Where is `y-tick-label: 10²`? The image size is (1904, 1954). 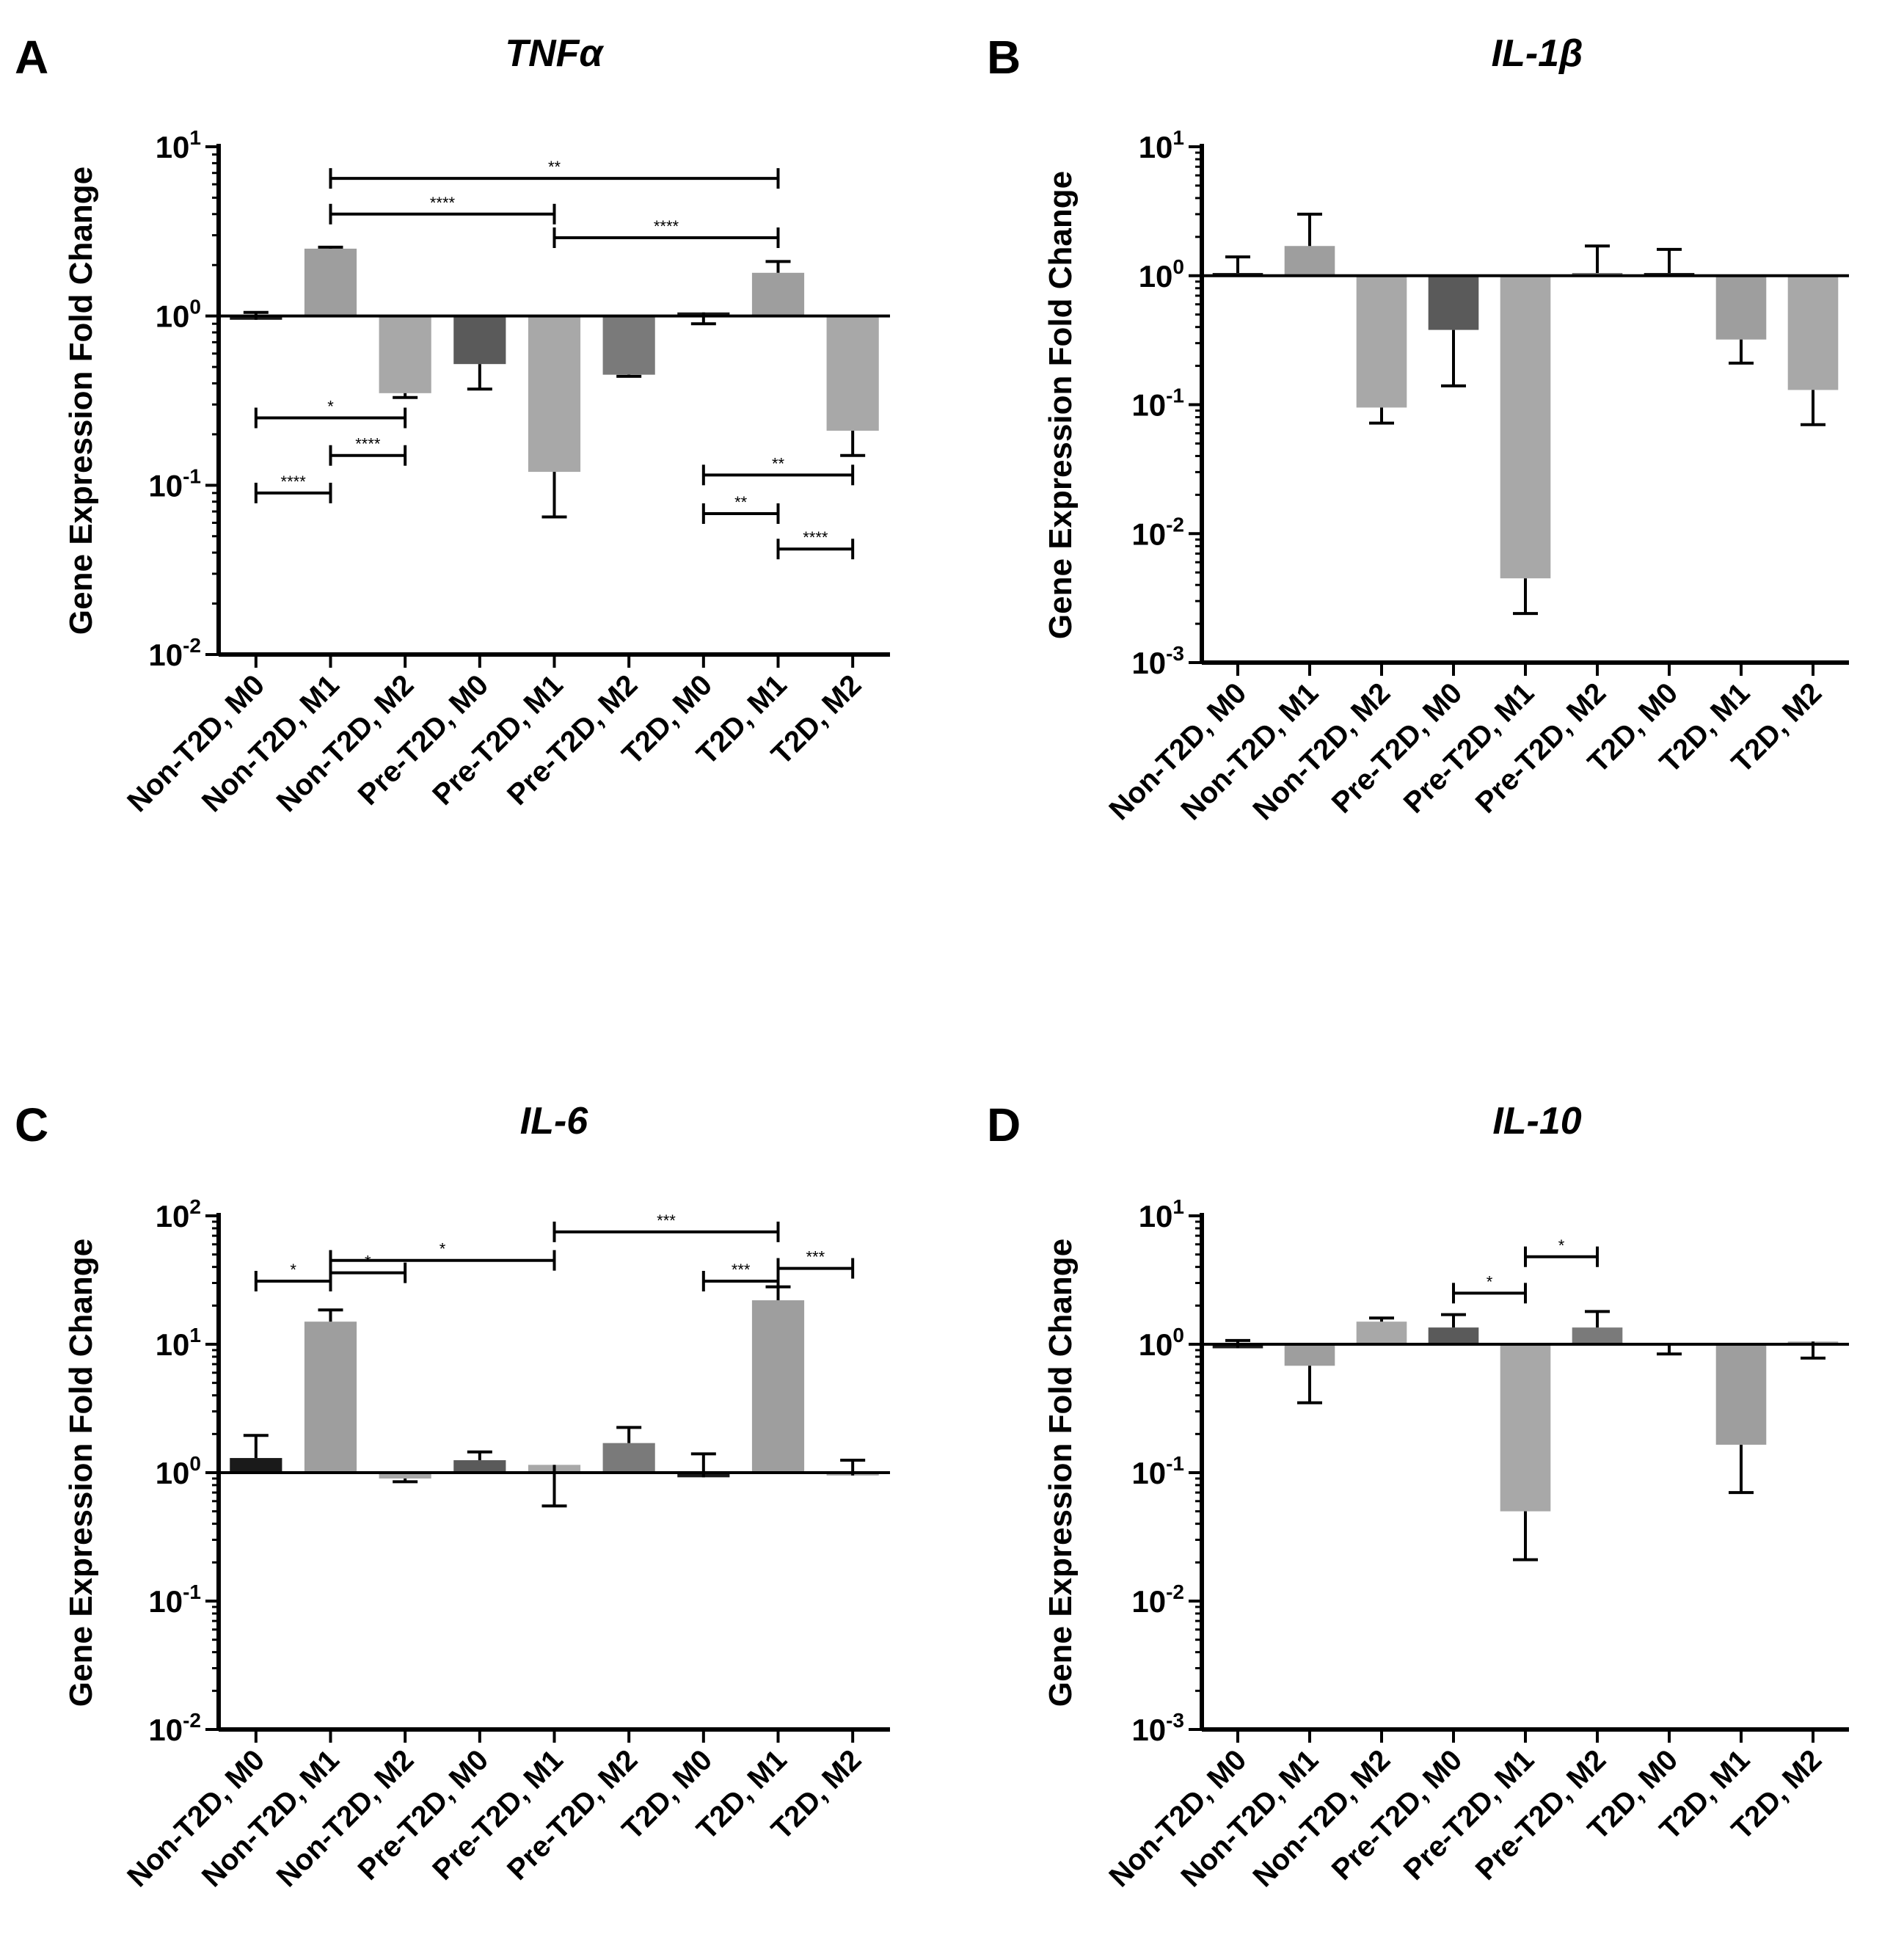
y-tick-label: 10² is located at coordinates (178, 1214).